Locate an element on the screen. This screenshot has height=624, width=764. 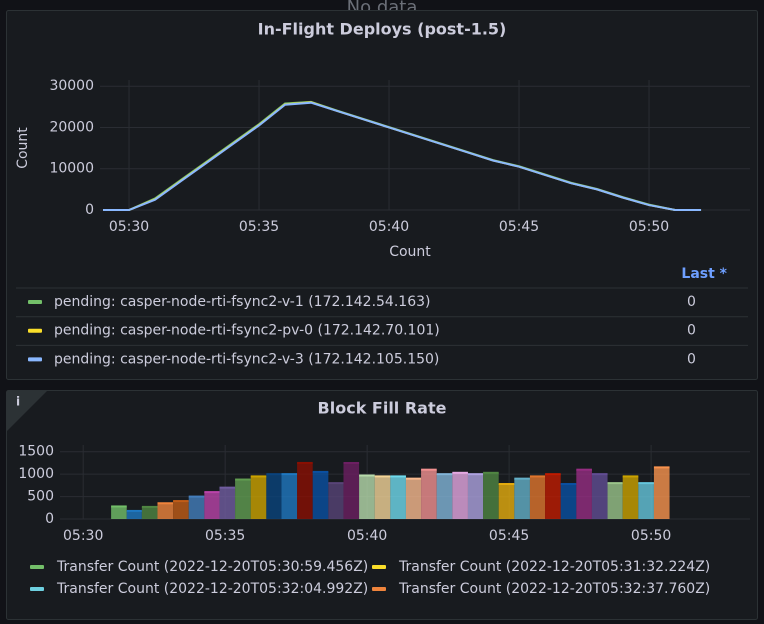
y-tick-label: 20000 is located at coordinates (71, 127).